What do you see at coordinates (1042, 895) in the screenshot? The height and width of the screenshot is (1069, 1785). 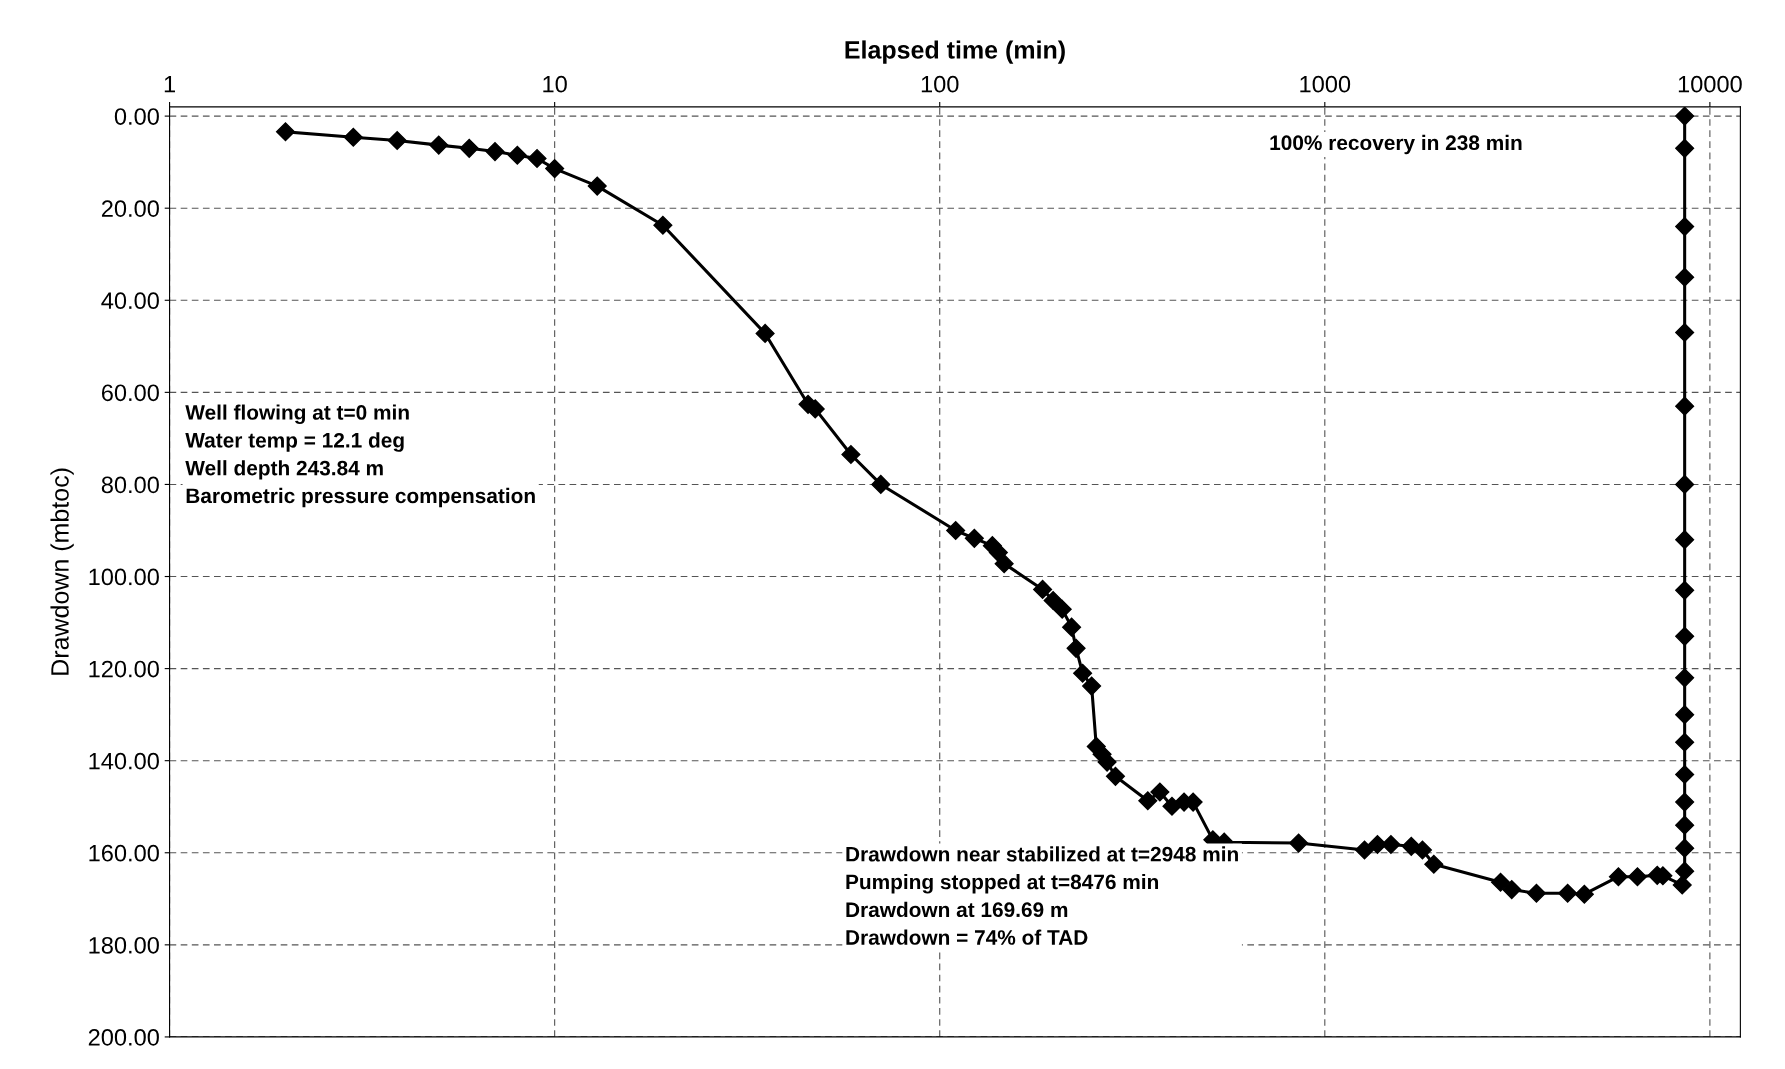 I see `annotation: Drawdown near stabilized at t=2948 min Pumping stopped at t=8476 min Drawdown at 169.69 m Drawdown = 74% of TAD` at bounding box center [1042, 895].